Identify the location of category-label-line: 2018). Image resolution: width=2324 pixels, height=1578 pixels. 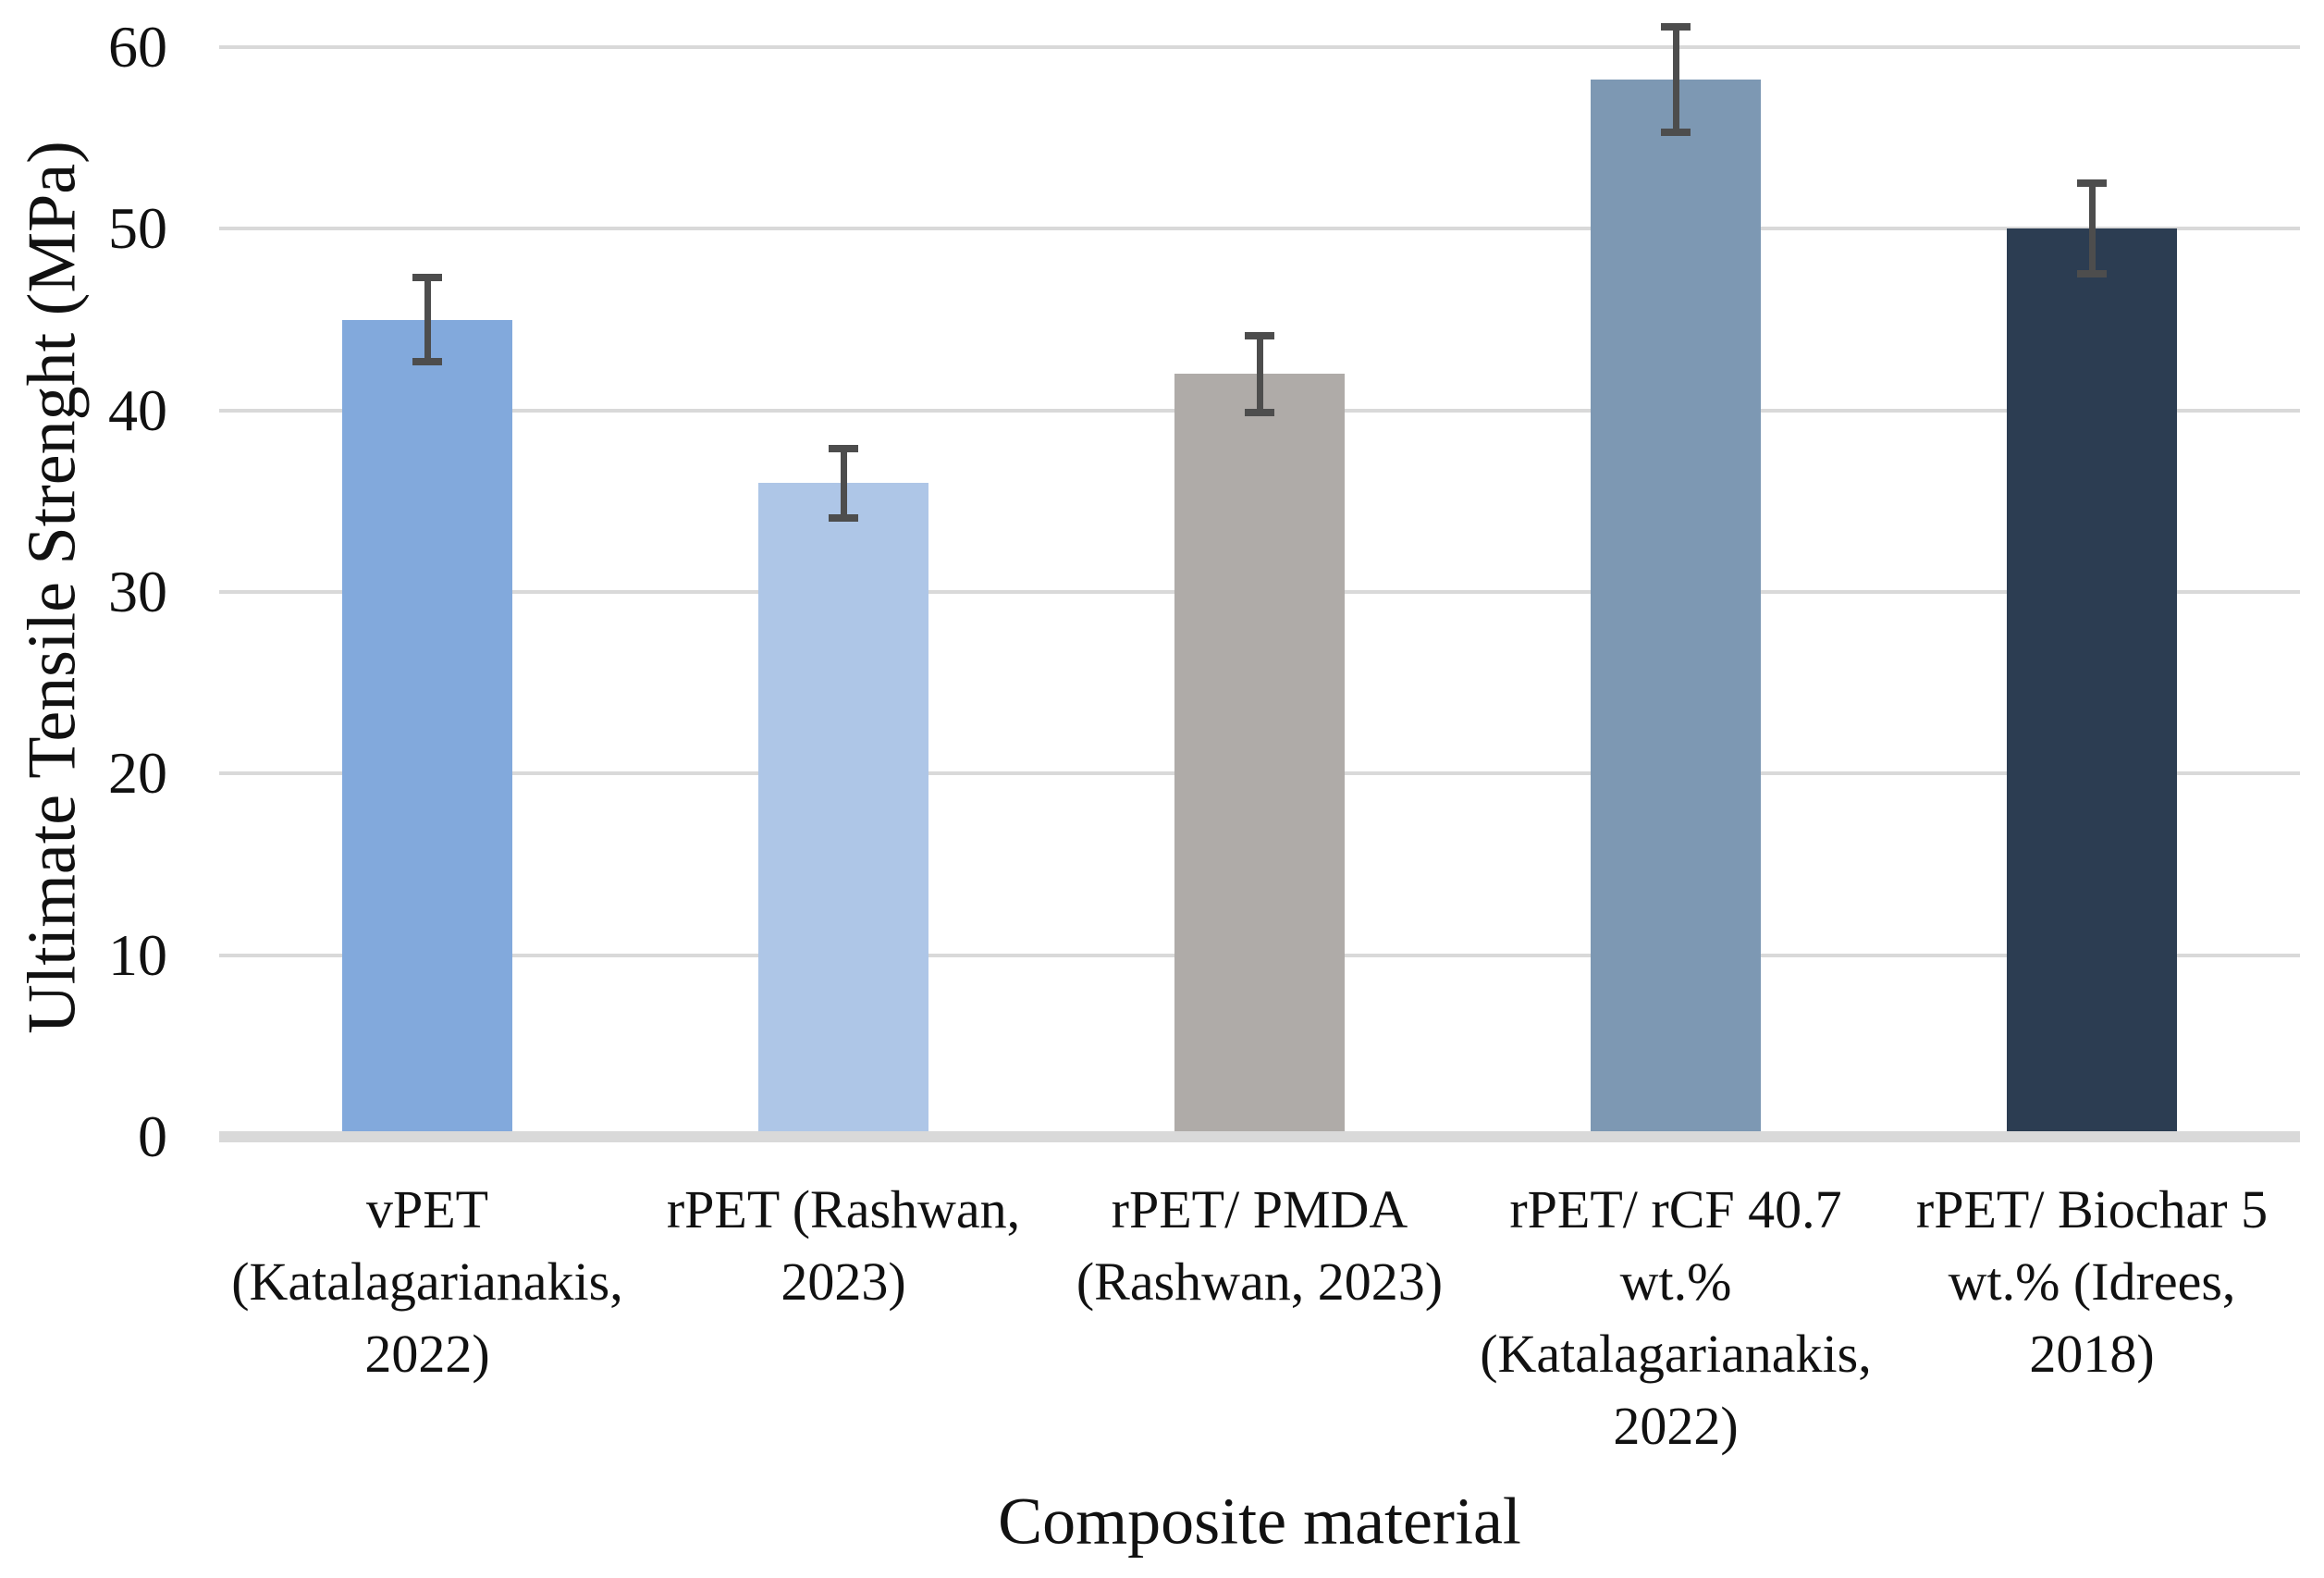
(2092, 1354).